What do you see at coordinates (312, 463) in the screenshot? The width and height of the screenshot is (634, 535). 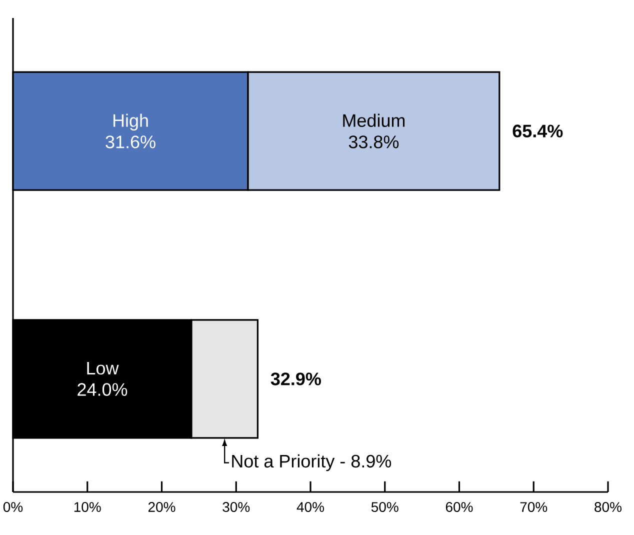 I see `legend-label: Not a Priority - 8.9%` at bounding box center [312, 463].